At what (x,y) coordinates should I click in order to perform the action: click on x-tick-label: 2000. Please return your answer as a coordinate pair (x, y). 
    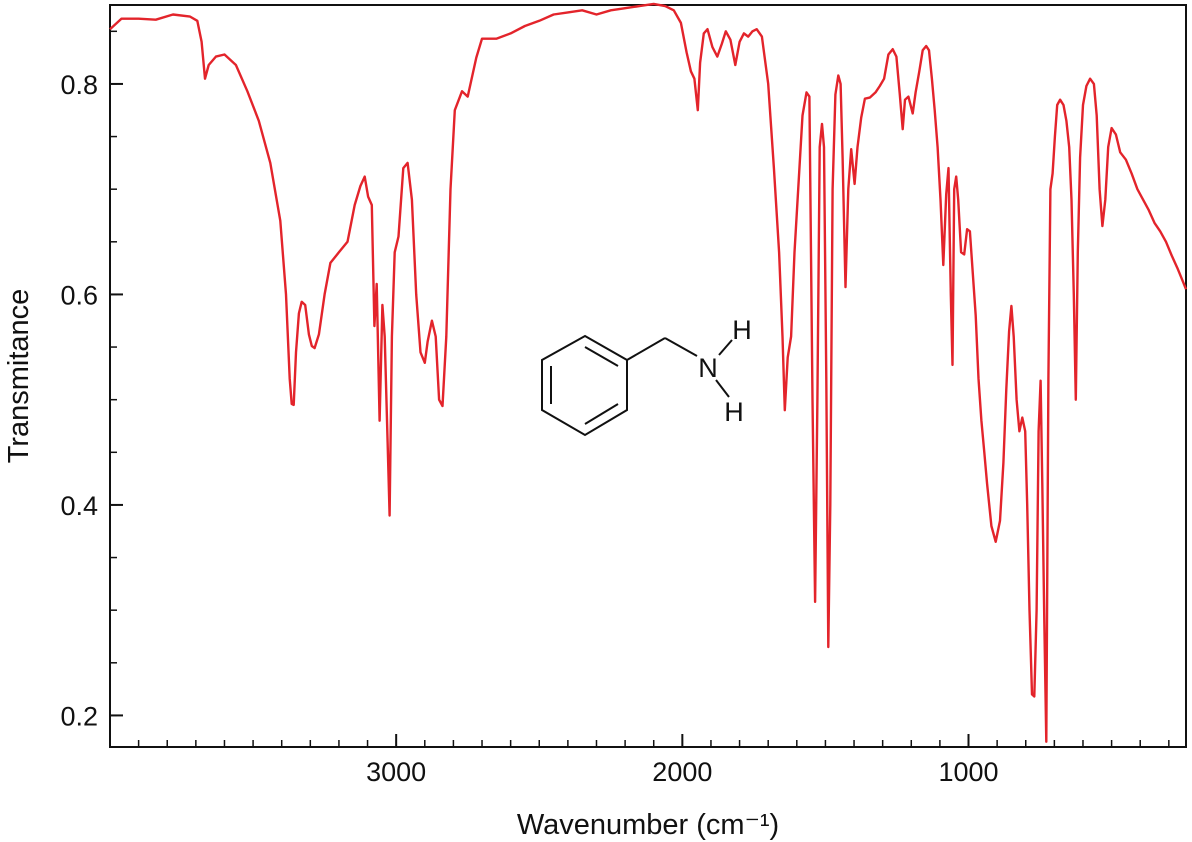
    Looking at the image, I should click on (682, 772).